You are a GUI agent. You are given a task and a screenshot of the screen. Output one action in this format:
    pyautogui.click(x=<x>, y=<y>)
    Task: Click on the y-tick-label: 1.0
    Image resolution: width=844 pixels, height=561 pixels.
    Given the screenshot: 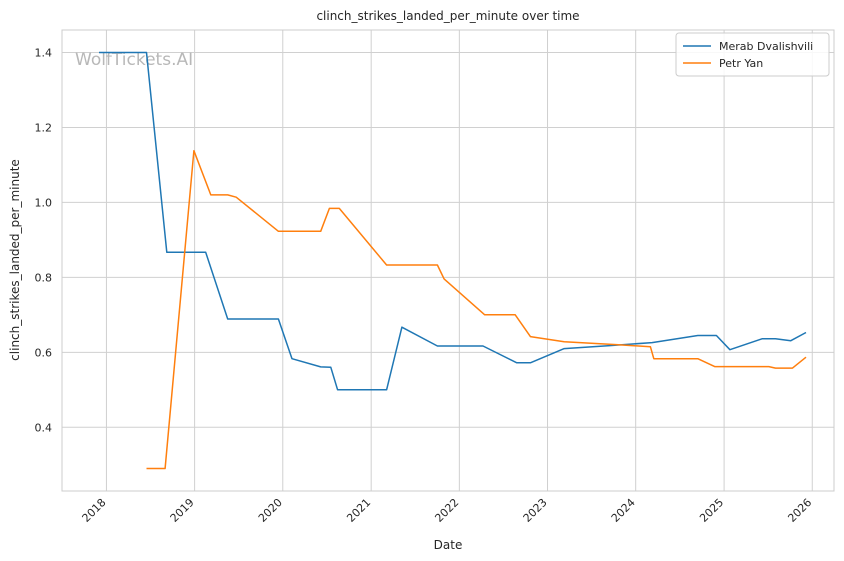 What is the action you would take?
    pyautogui.click(x=44, y=202)
    